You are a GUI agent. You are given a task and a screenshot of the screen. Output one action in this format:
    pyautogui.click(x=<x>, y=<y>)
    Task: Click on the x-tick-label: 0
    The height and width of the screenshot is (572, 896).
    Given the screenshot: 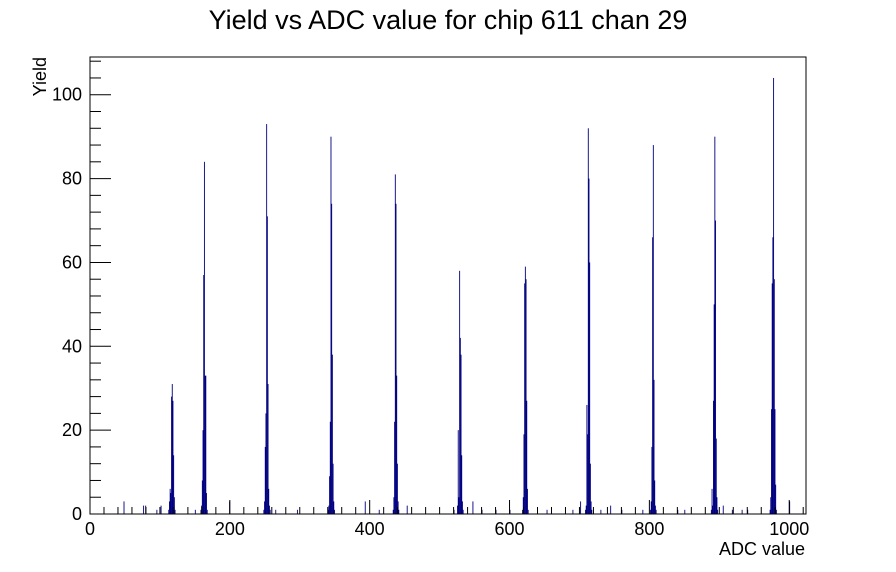 What is the action you would take?
    pyautogui.click(x=90, y=529)
    